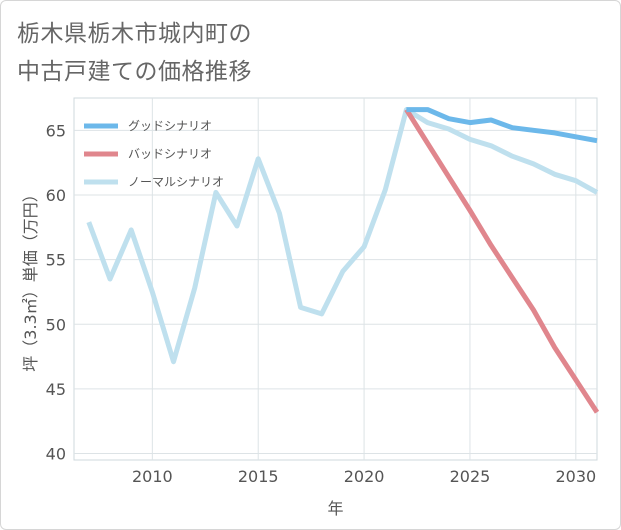  What do you see at coordinates (56, 454) in the screenshot?
I see `y-tick-40: 40` at bounding box center [56, 454].